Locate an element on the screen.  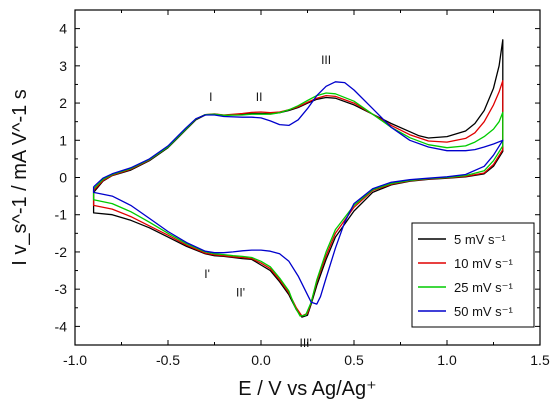
y-tick-label: -4 is located at coordinates (61, 326).